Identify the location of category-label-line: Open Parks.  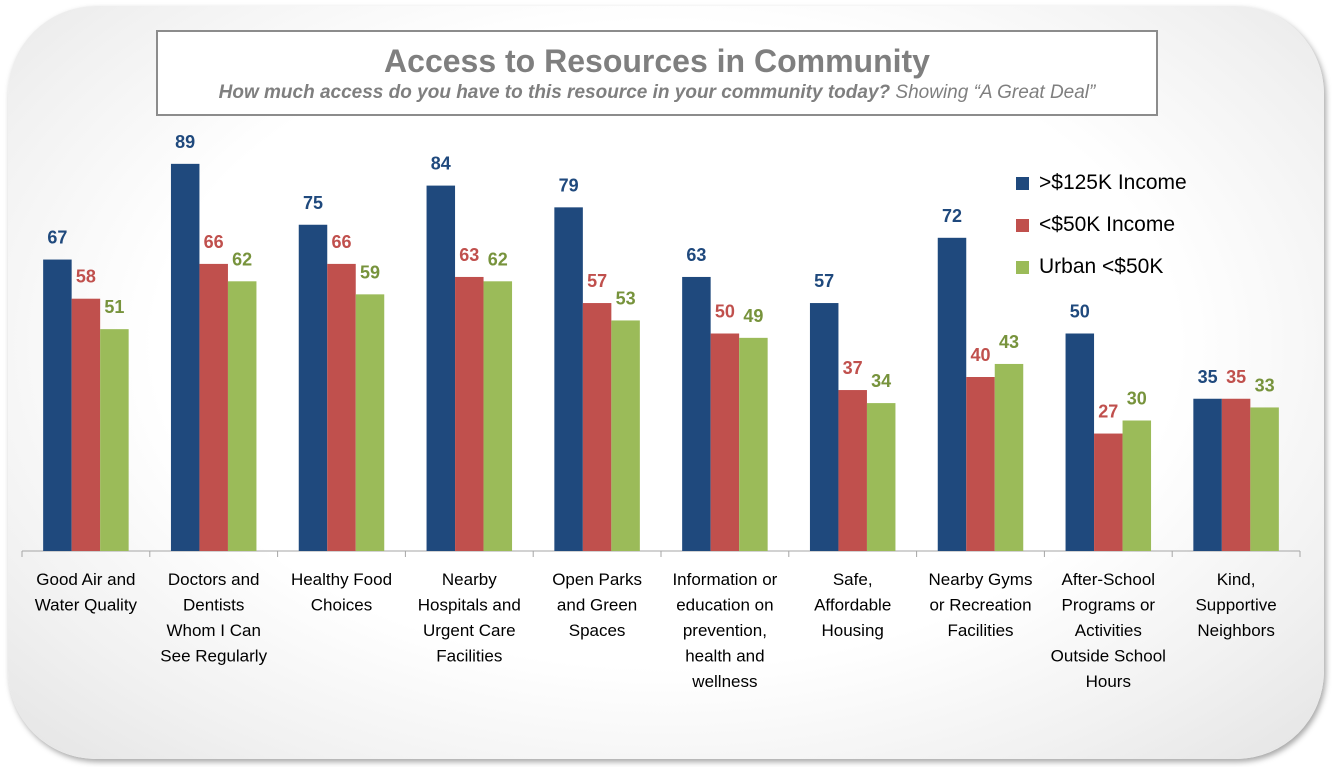
(597, 579).